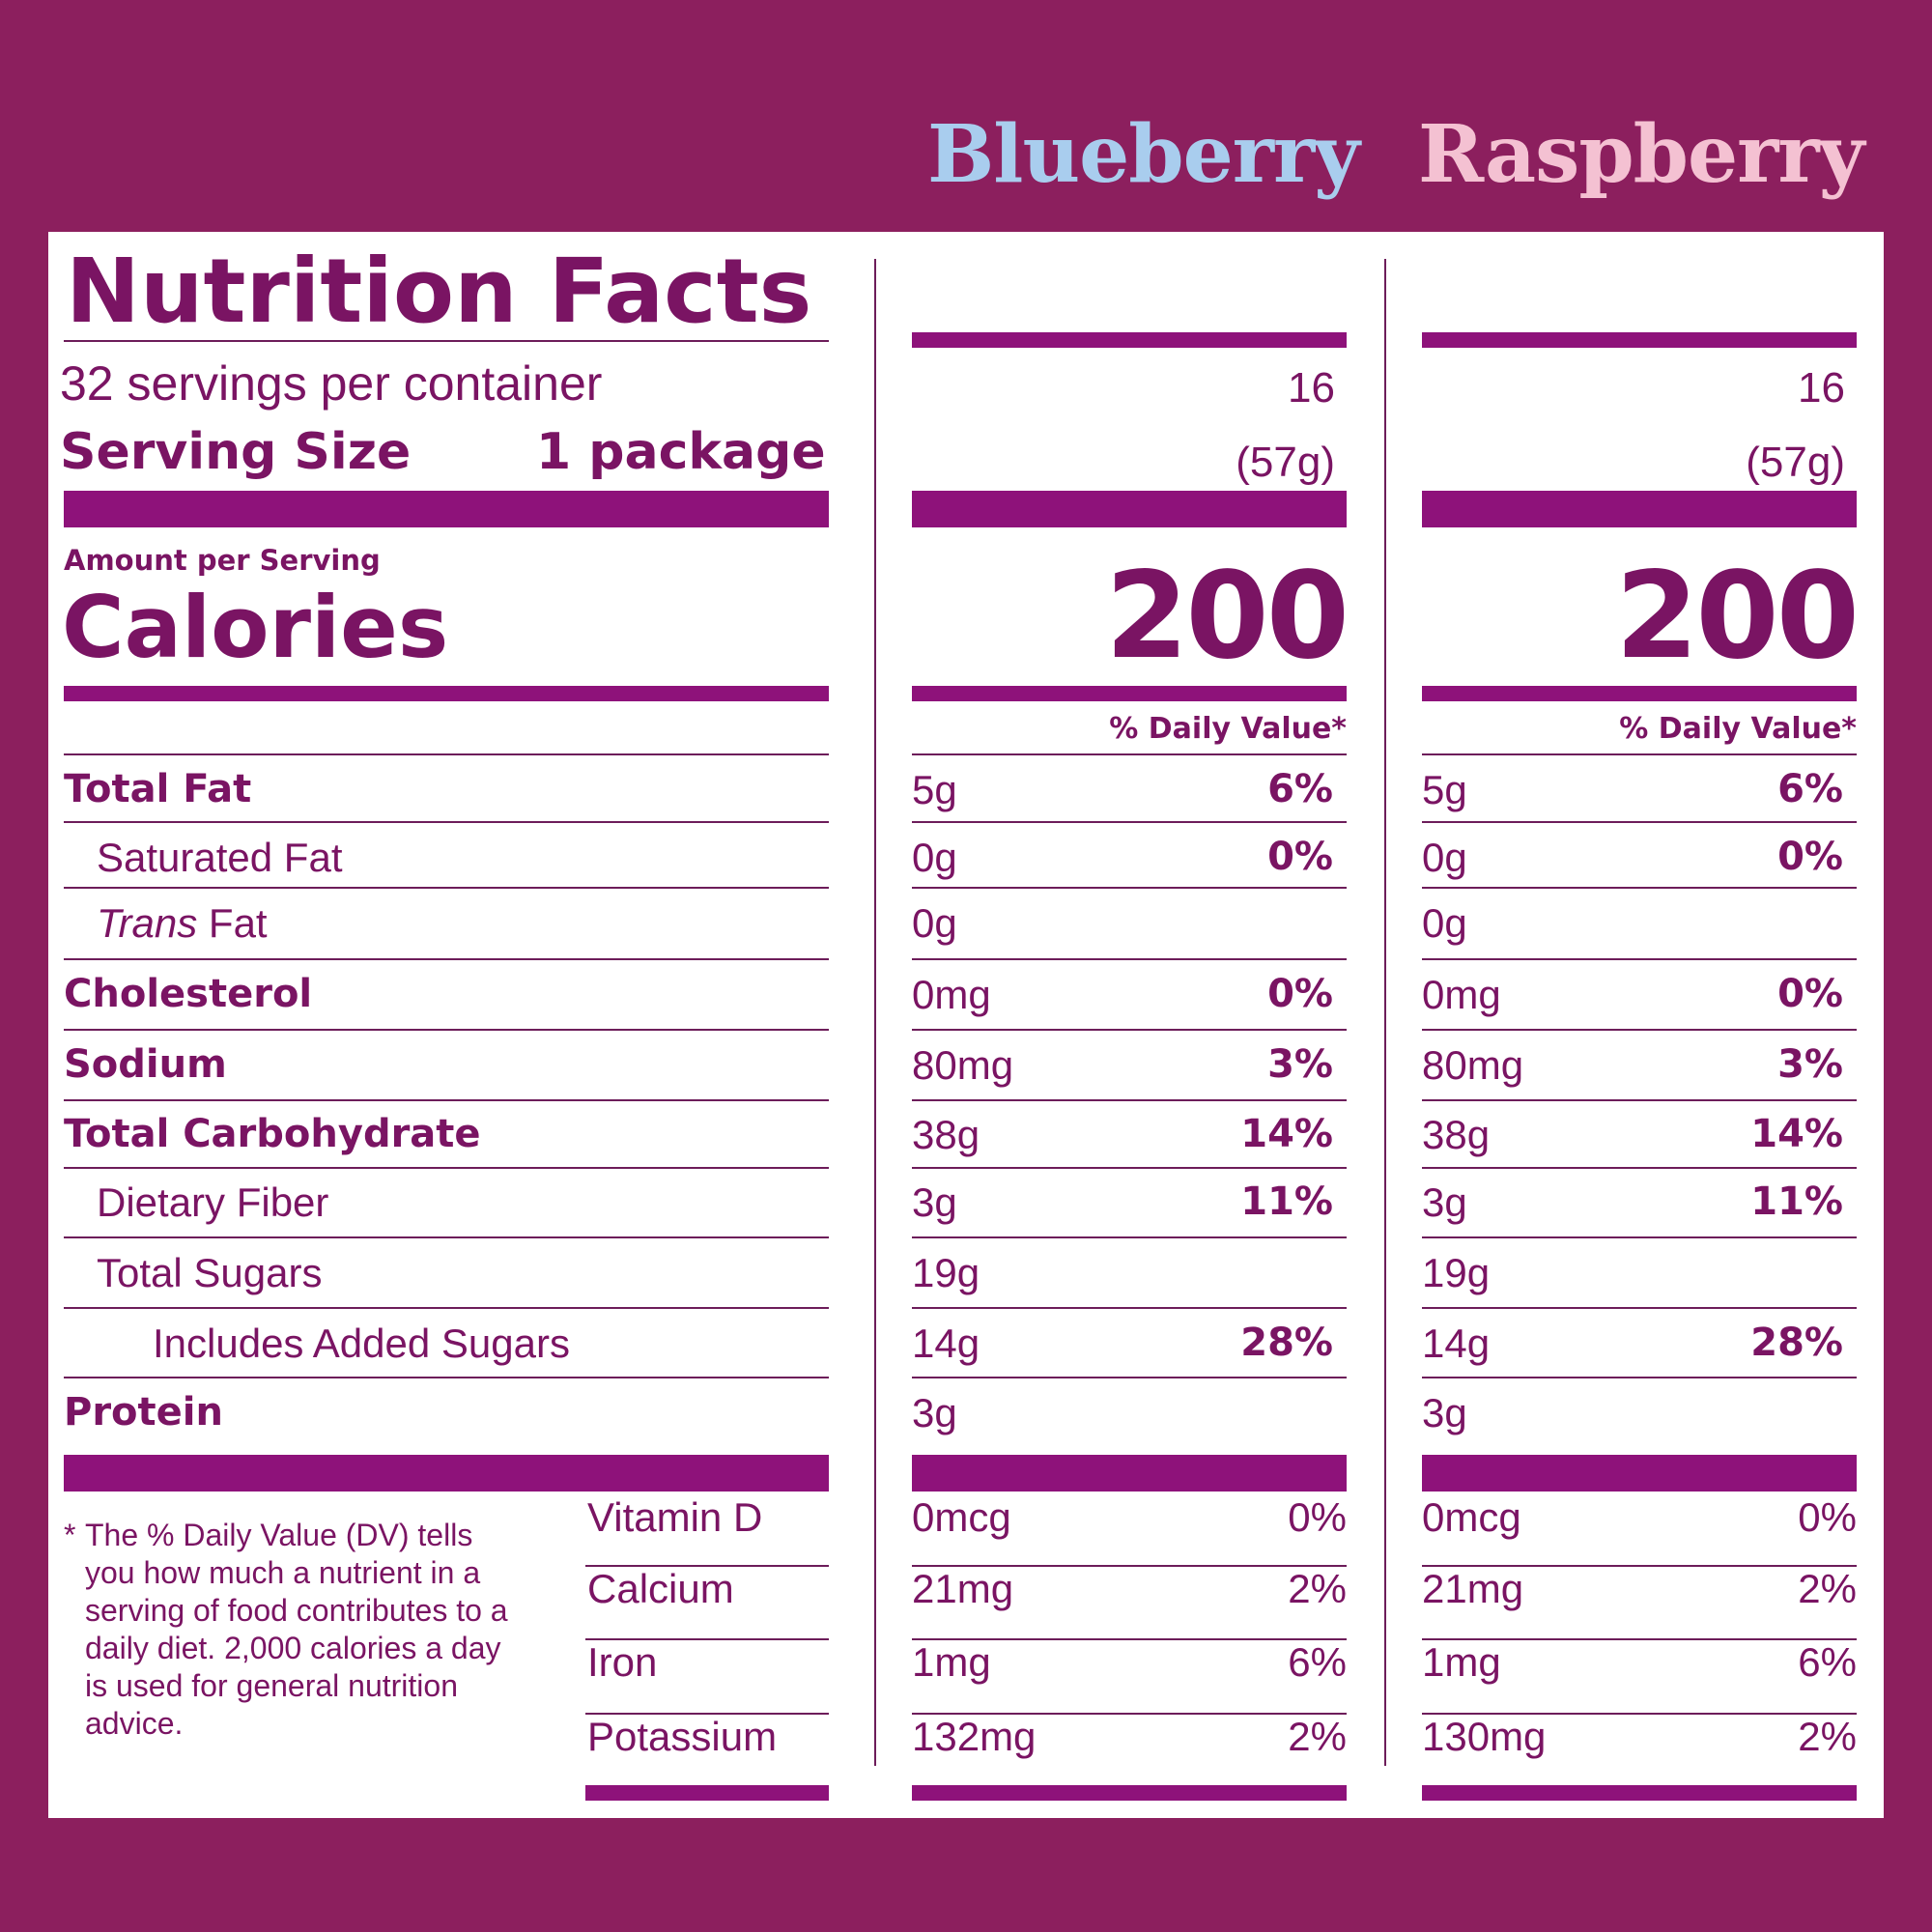  Describe the element at coordinates (660, 1588) in the screenshot. I see `vitamin-label: Calcium` at that location.